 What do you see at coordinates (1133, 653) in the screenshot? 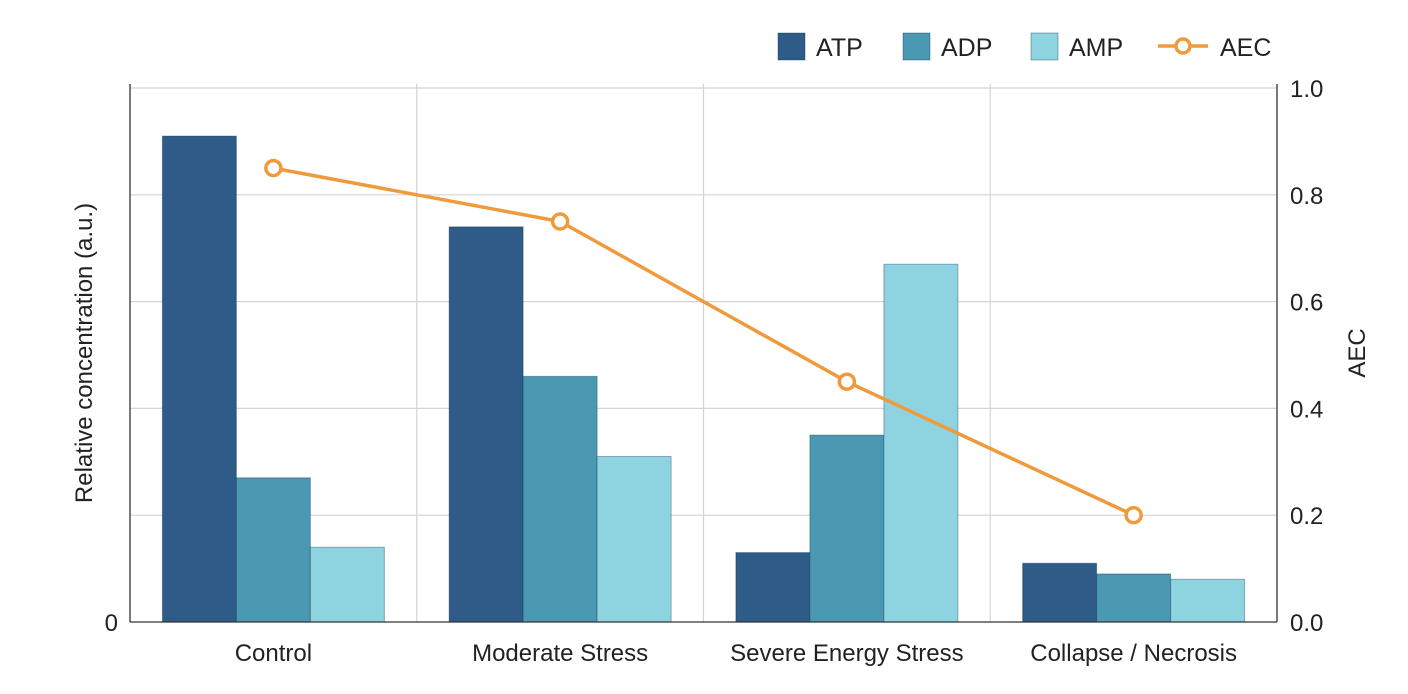
I see `x-tick-label: Collapse / Necrosis` at bounding box center [1133, 653].